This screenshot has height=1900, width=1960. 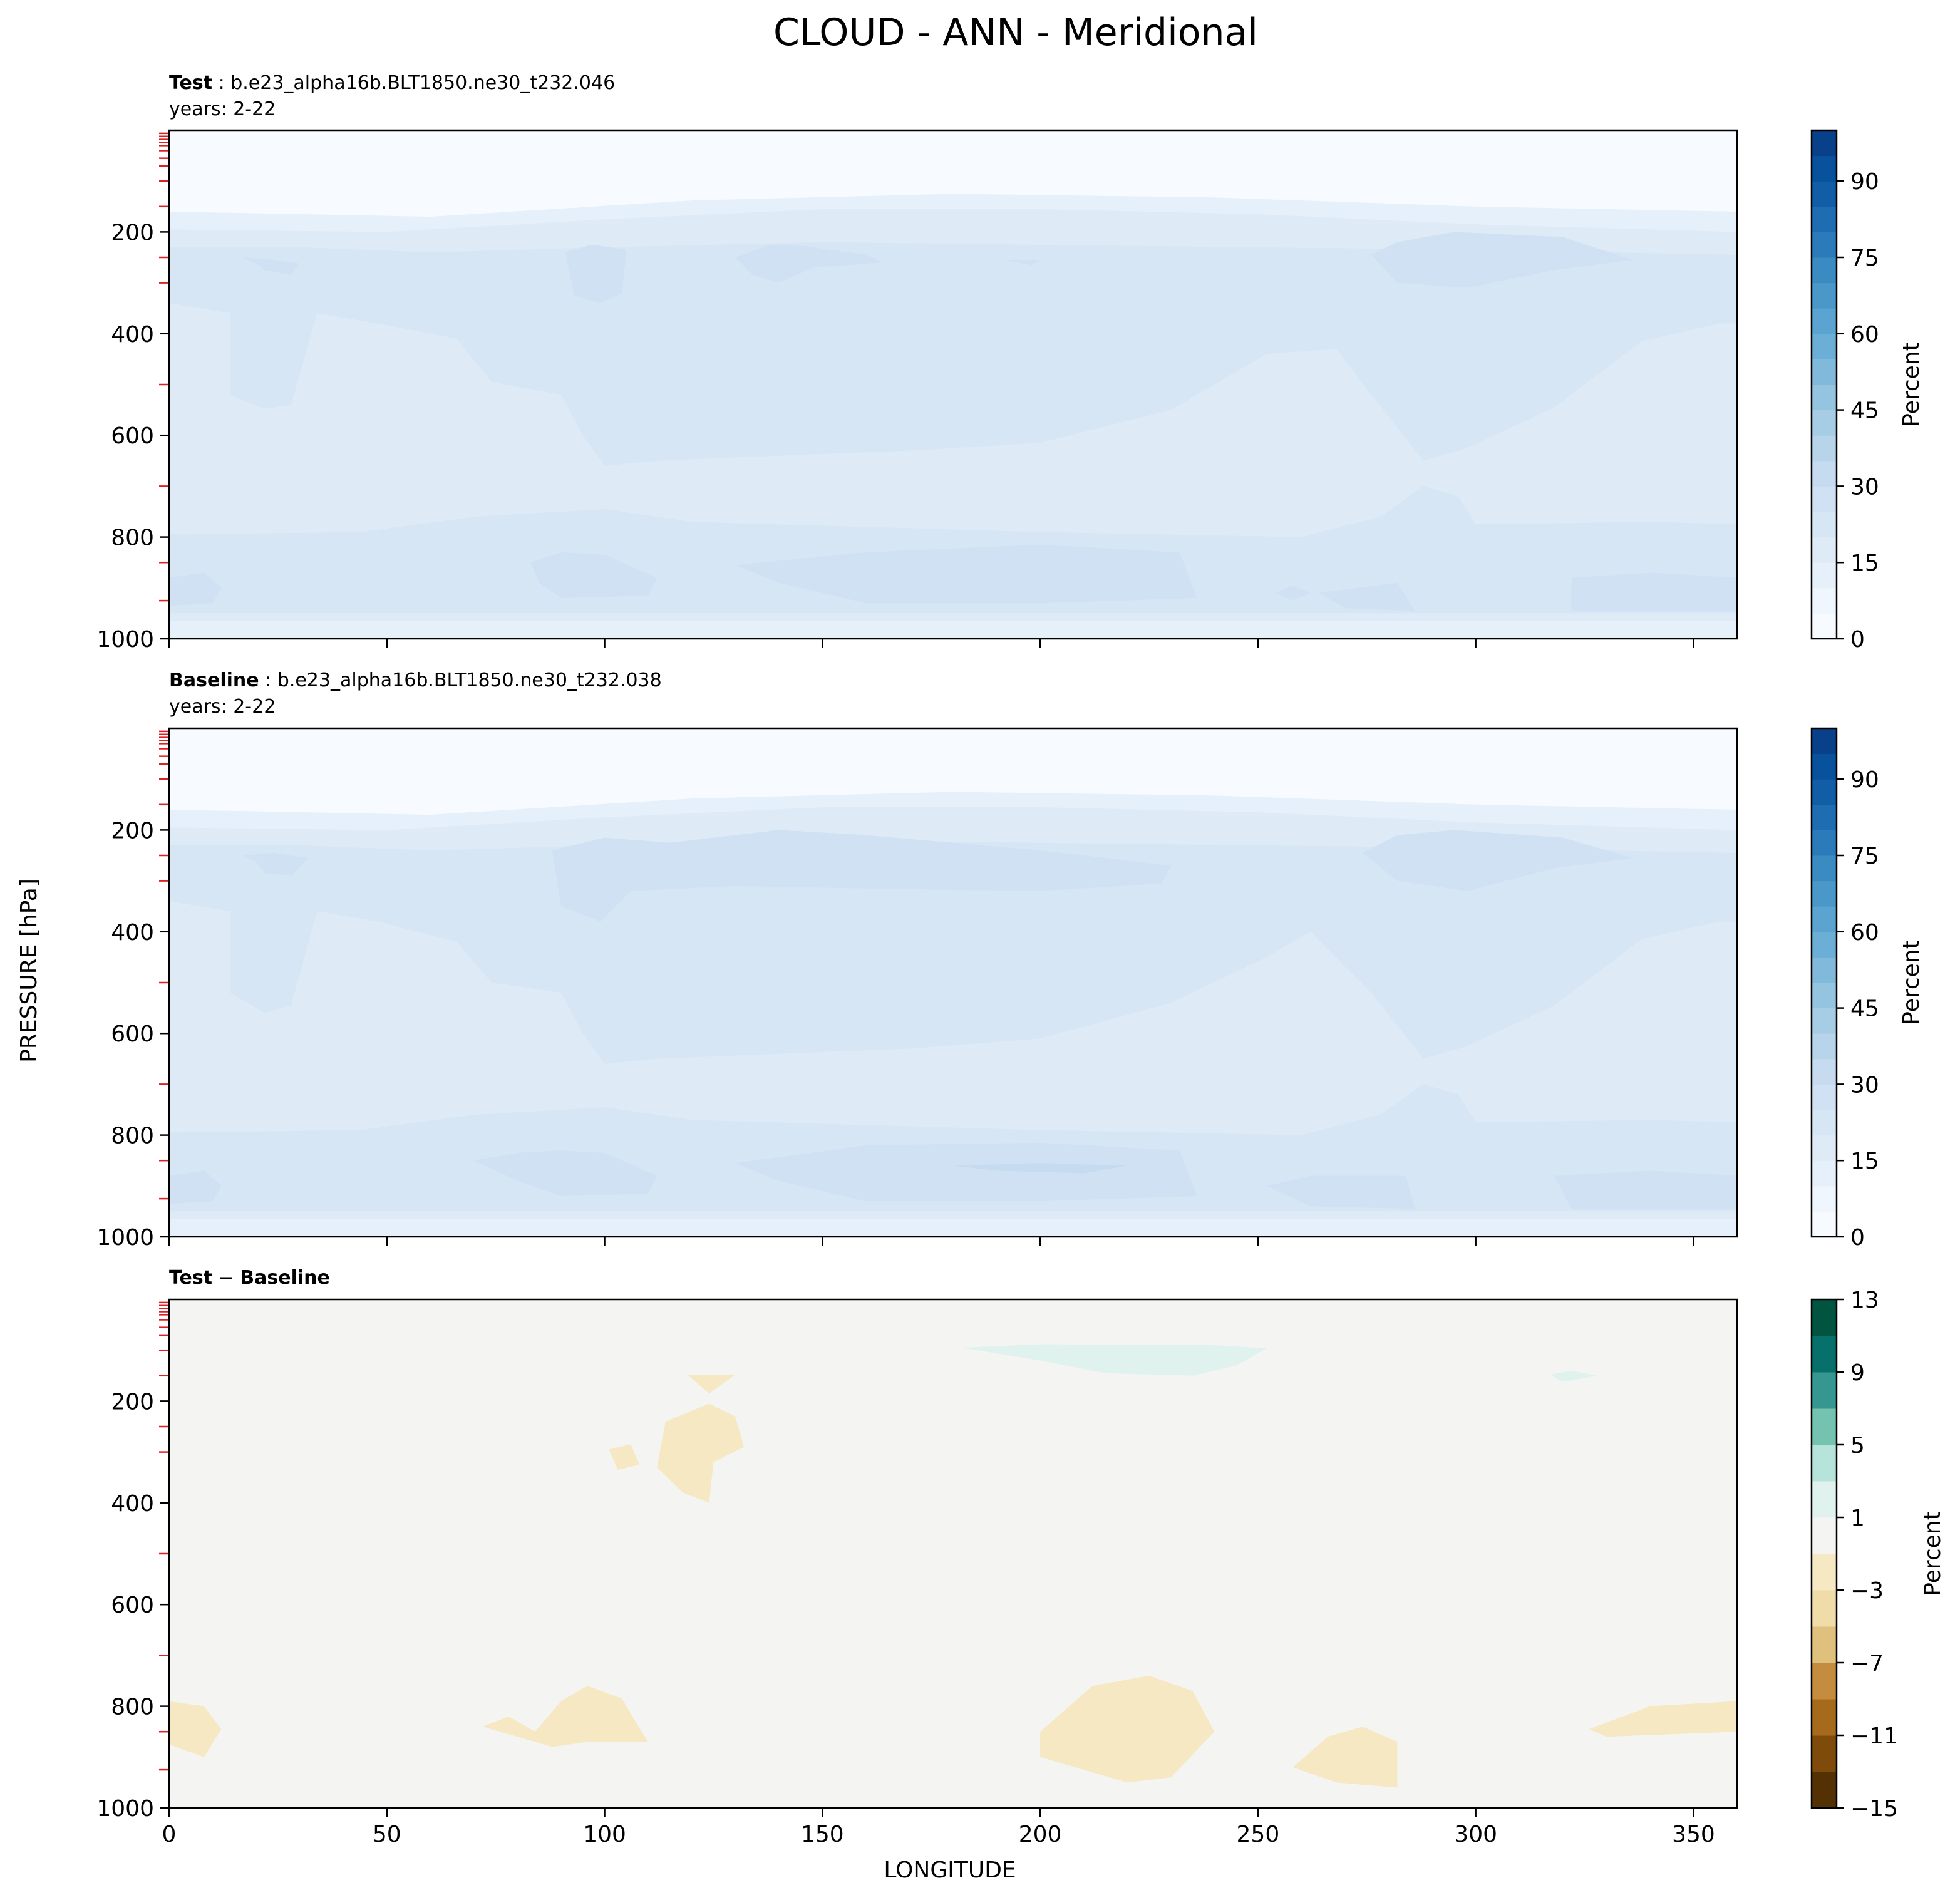 I want to click on panel-test-colorbar-tick-label-6: 90, so click(x=1864, y=182).